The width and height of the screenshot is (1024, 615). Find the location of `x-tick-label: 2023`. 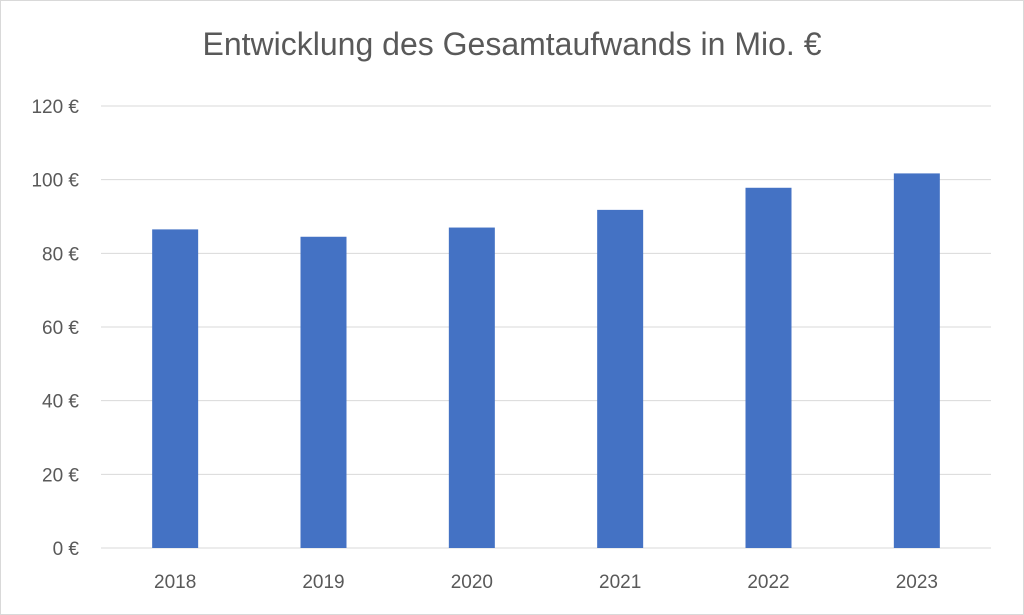

x-tick-label: 2023 is located at coordinates (917, 582).